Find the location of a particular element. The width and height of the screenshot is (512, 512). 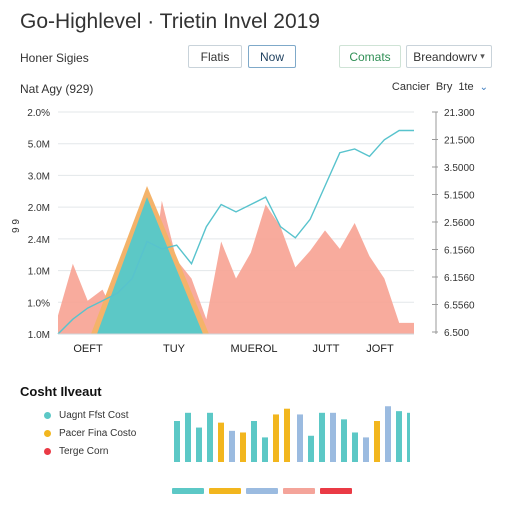

x-tick-label: JOFT is located at coordinates (380, 349).